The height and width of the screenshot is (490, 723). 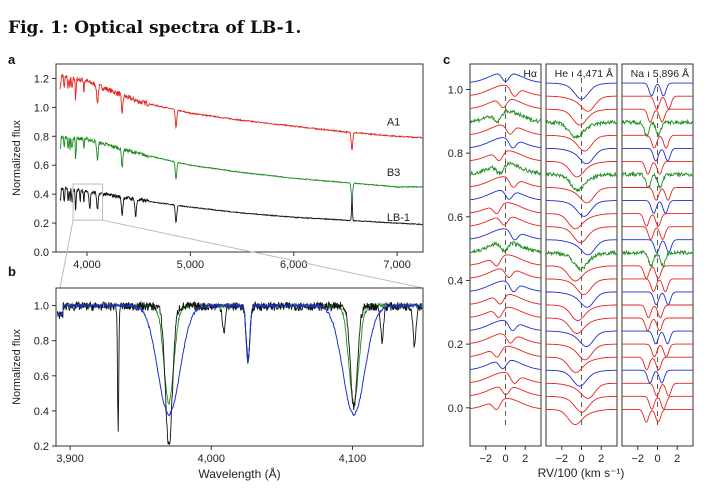 I want to click on panel-b-xtick-label: 4,100, so click(x=353, y=459).